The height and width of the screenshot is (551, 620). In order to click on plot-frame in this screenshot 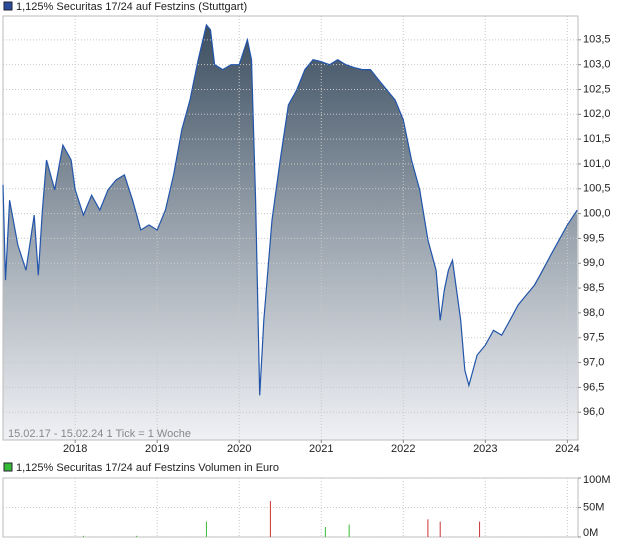, I will do `click(290, 507)`.